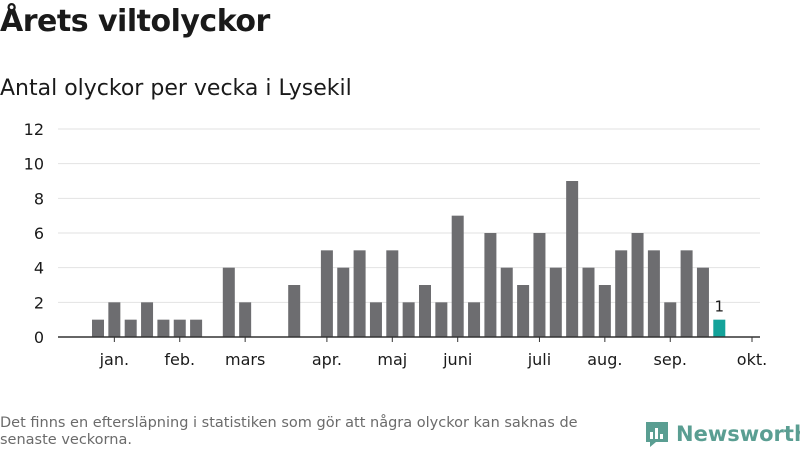 The image size is (800, 450). What do you see at coordinates (657, 434) in the screenshot?
I see `newsworthy-logo-icon` at bounding box center [657, 434].